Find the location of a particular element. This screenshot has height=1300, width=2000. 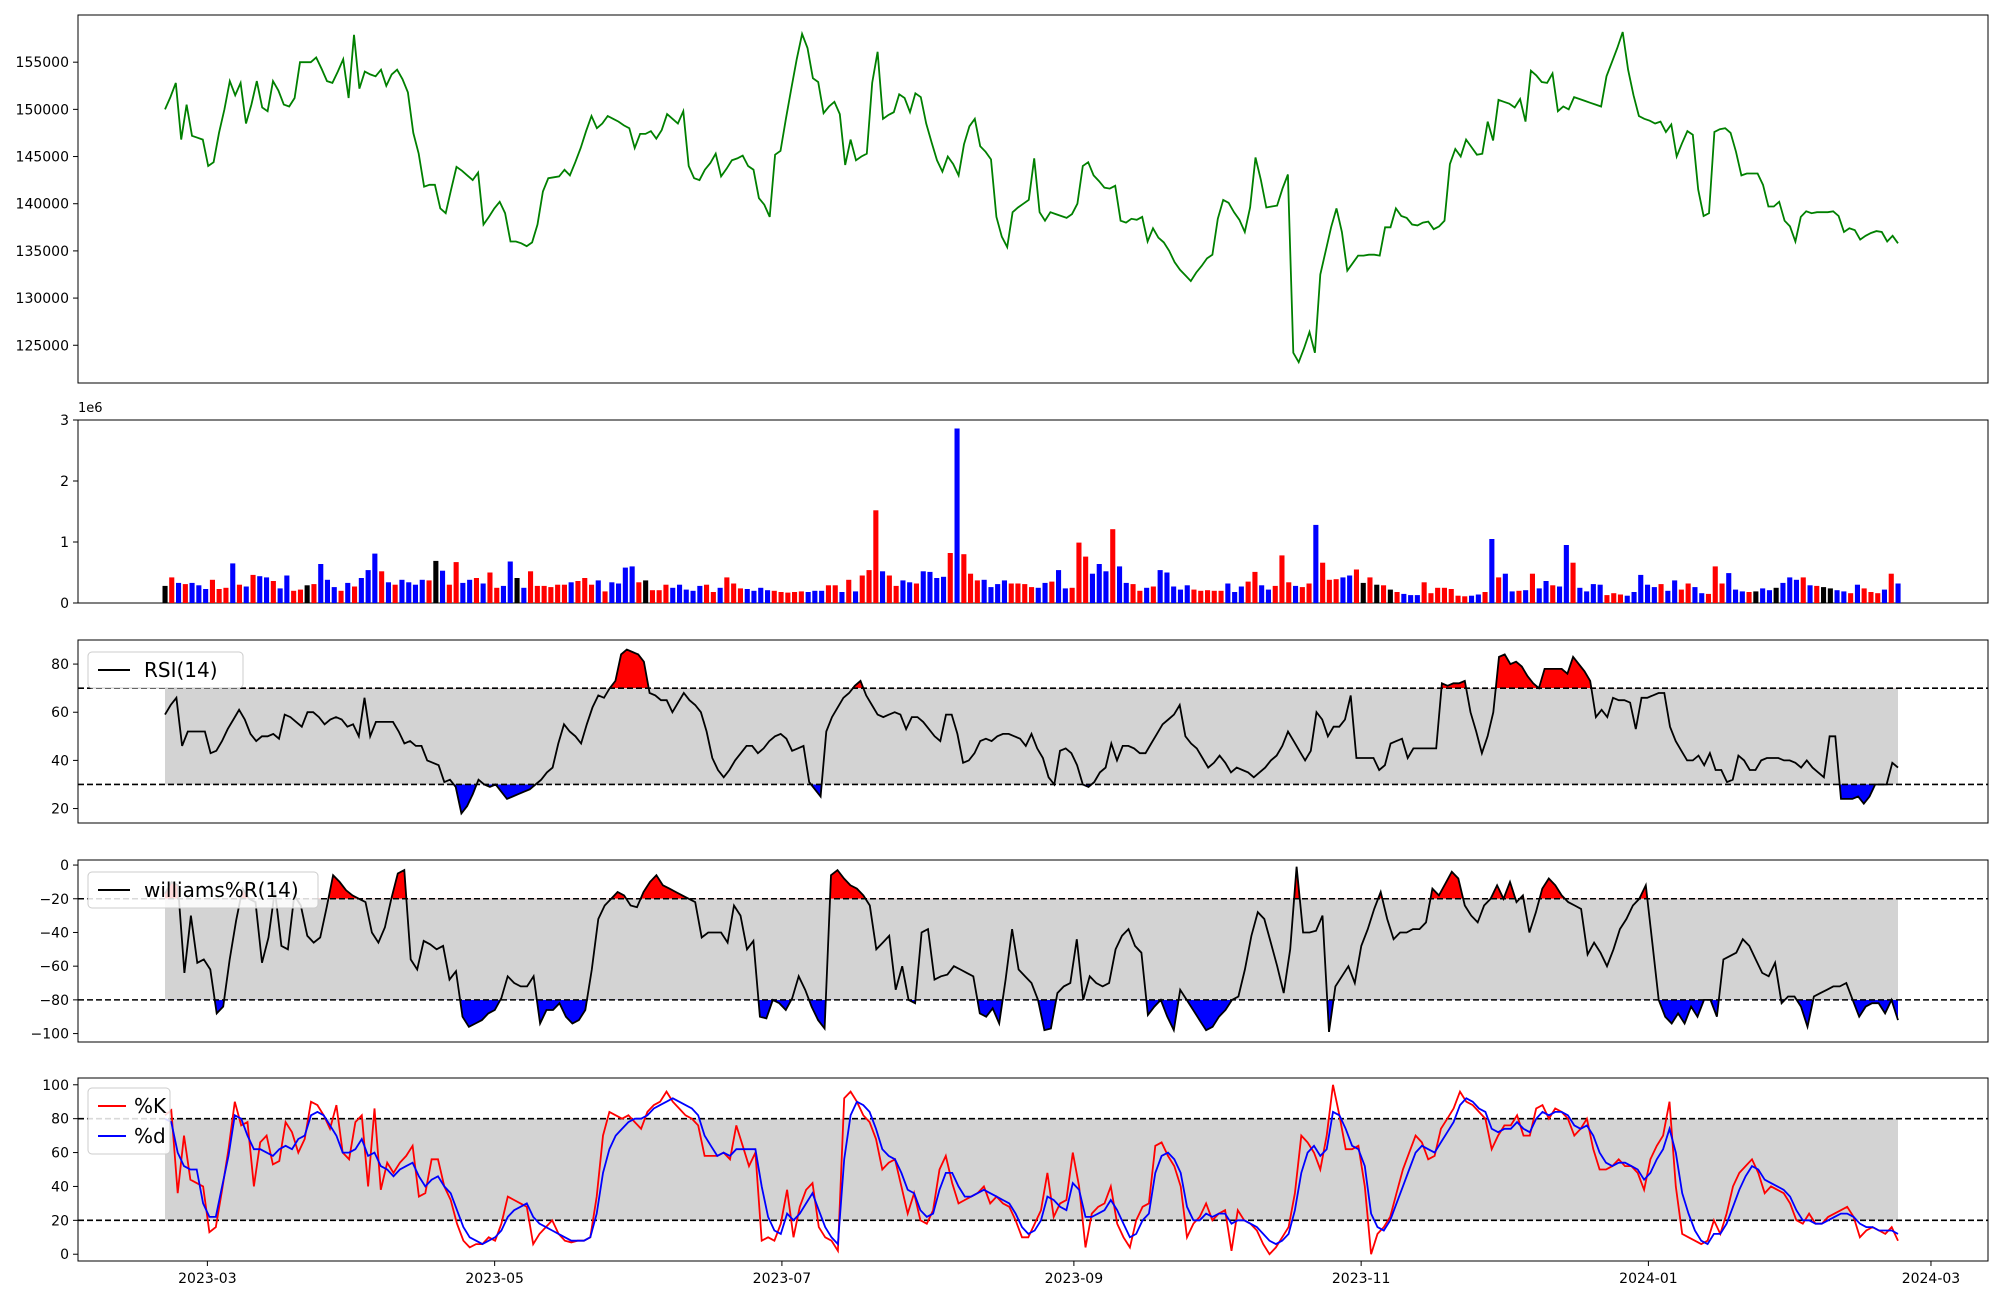

rsi-legend-label: RSI(14) is located at coordinates (181, 670).